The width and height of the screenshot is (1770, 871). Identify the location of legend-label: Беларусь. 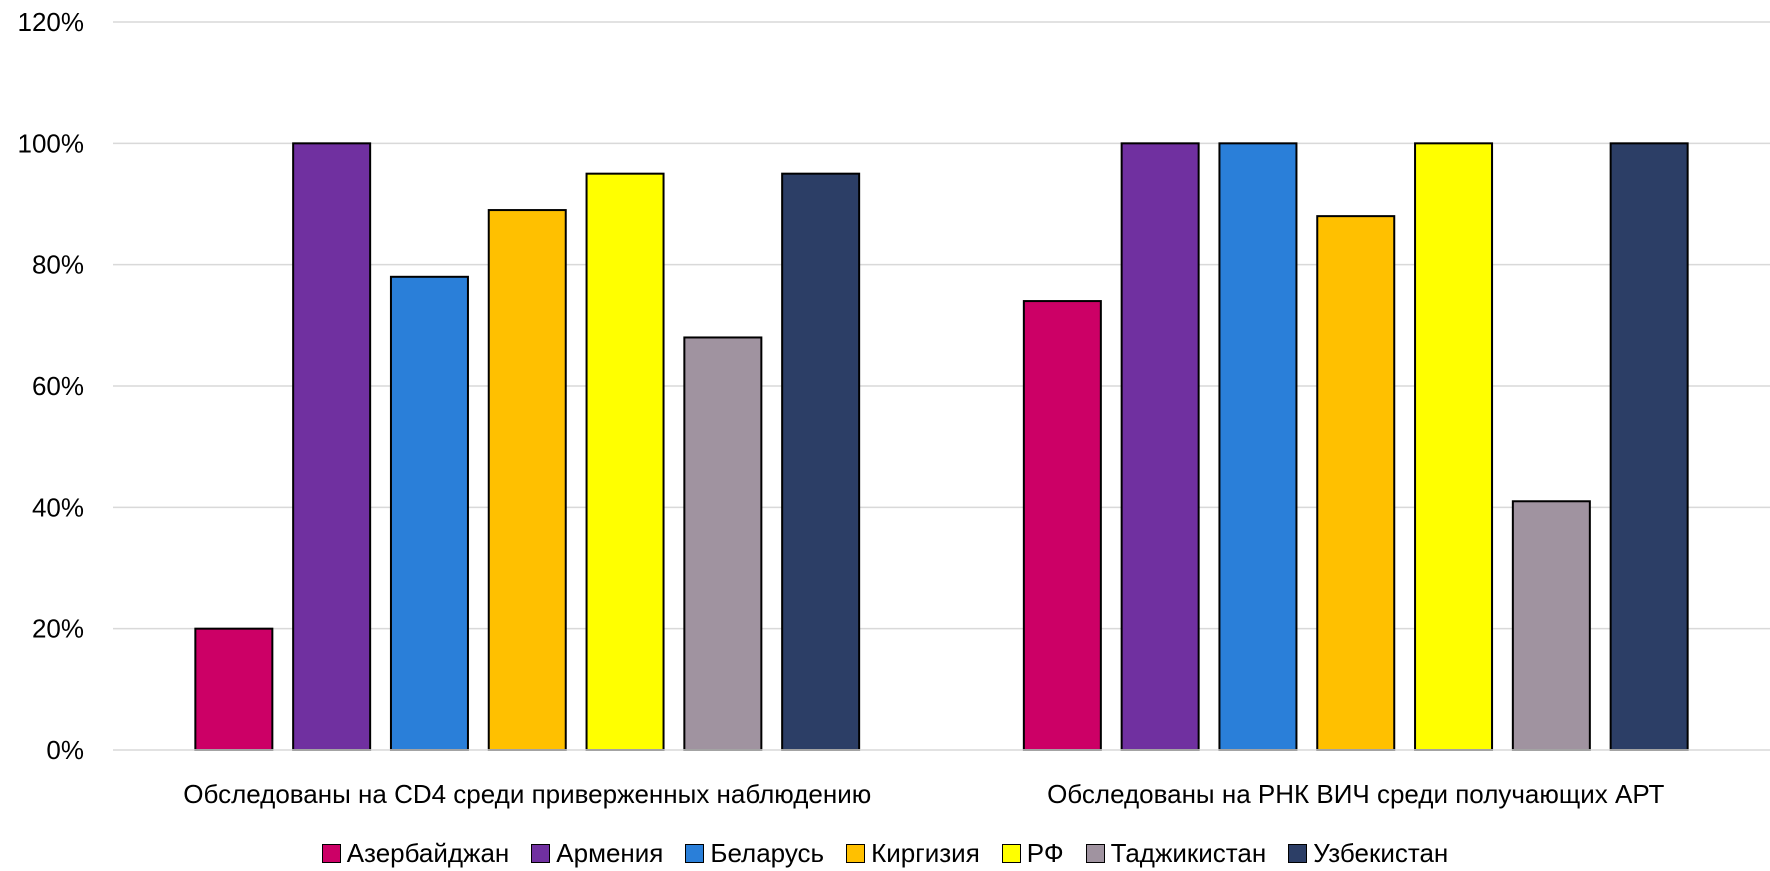
(767, 853).